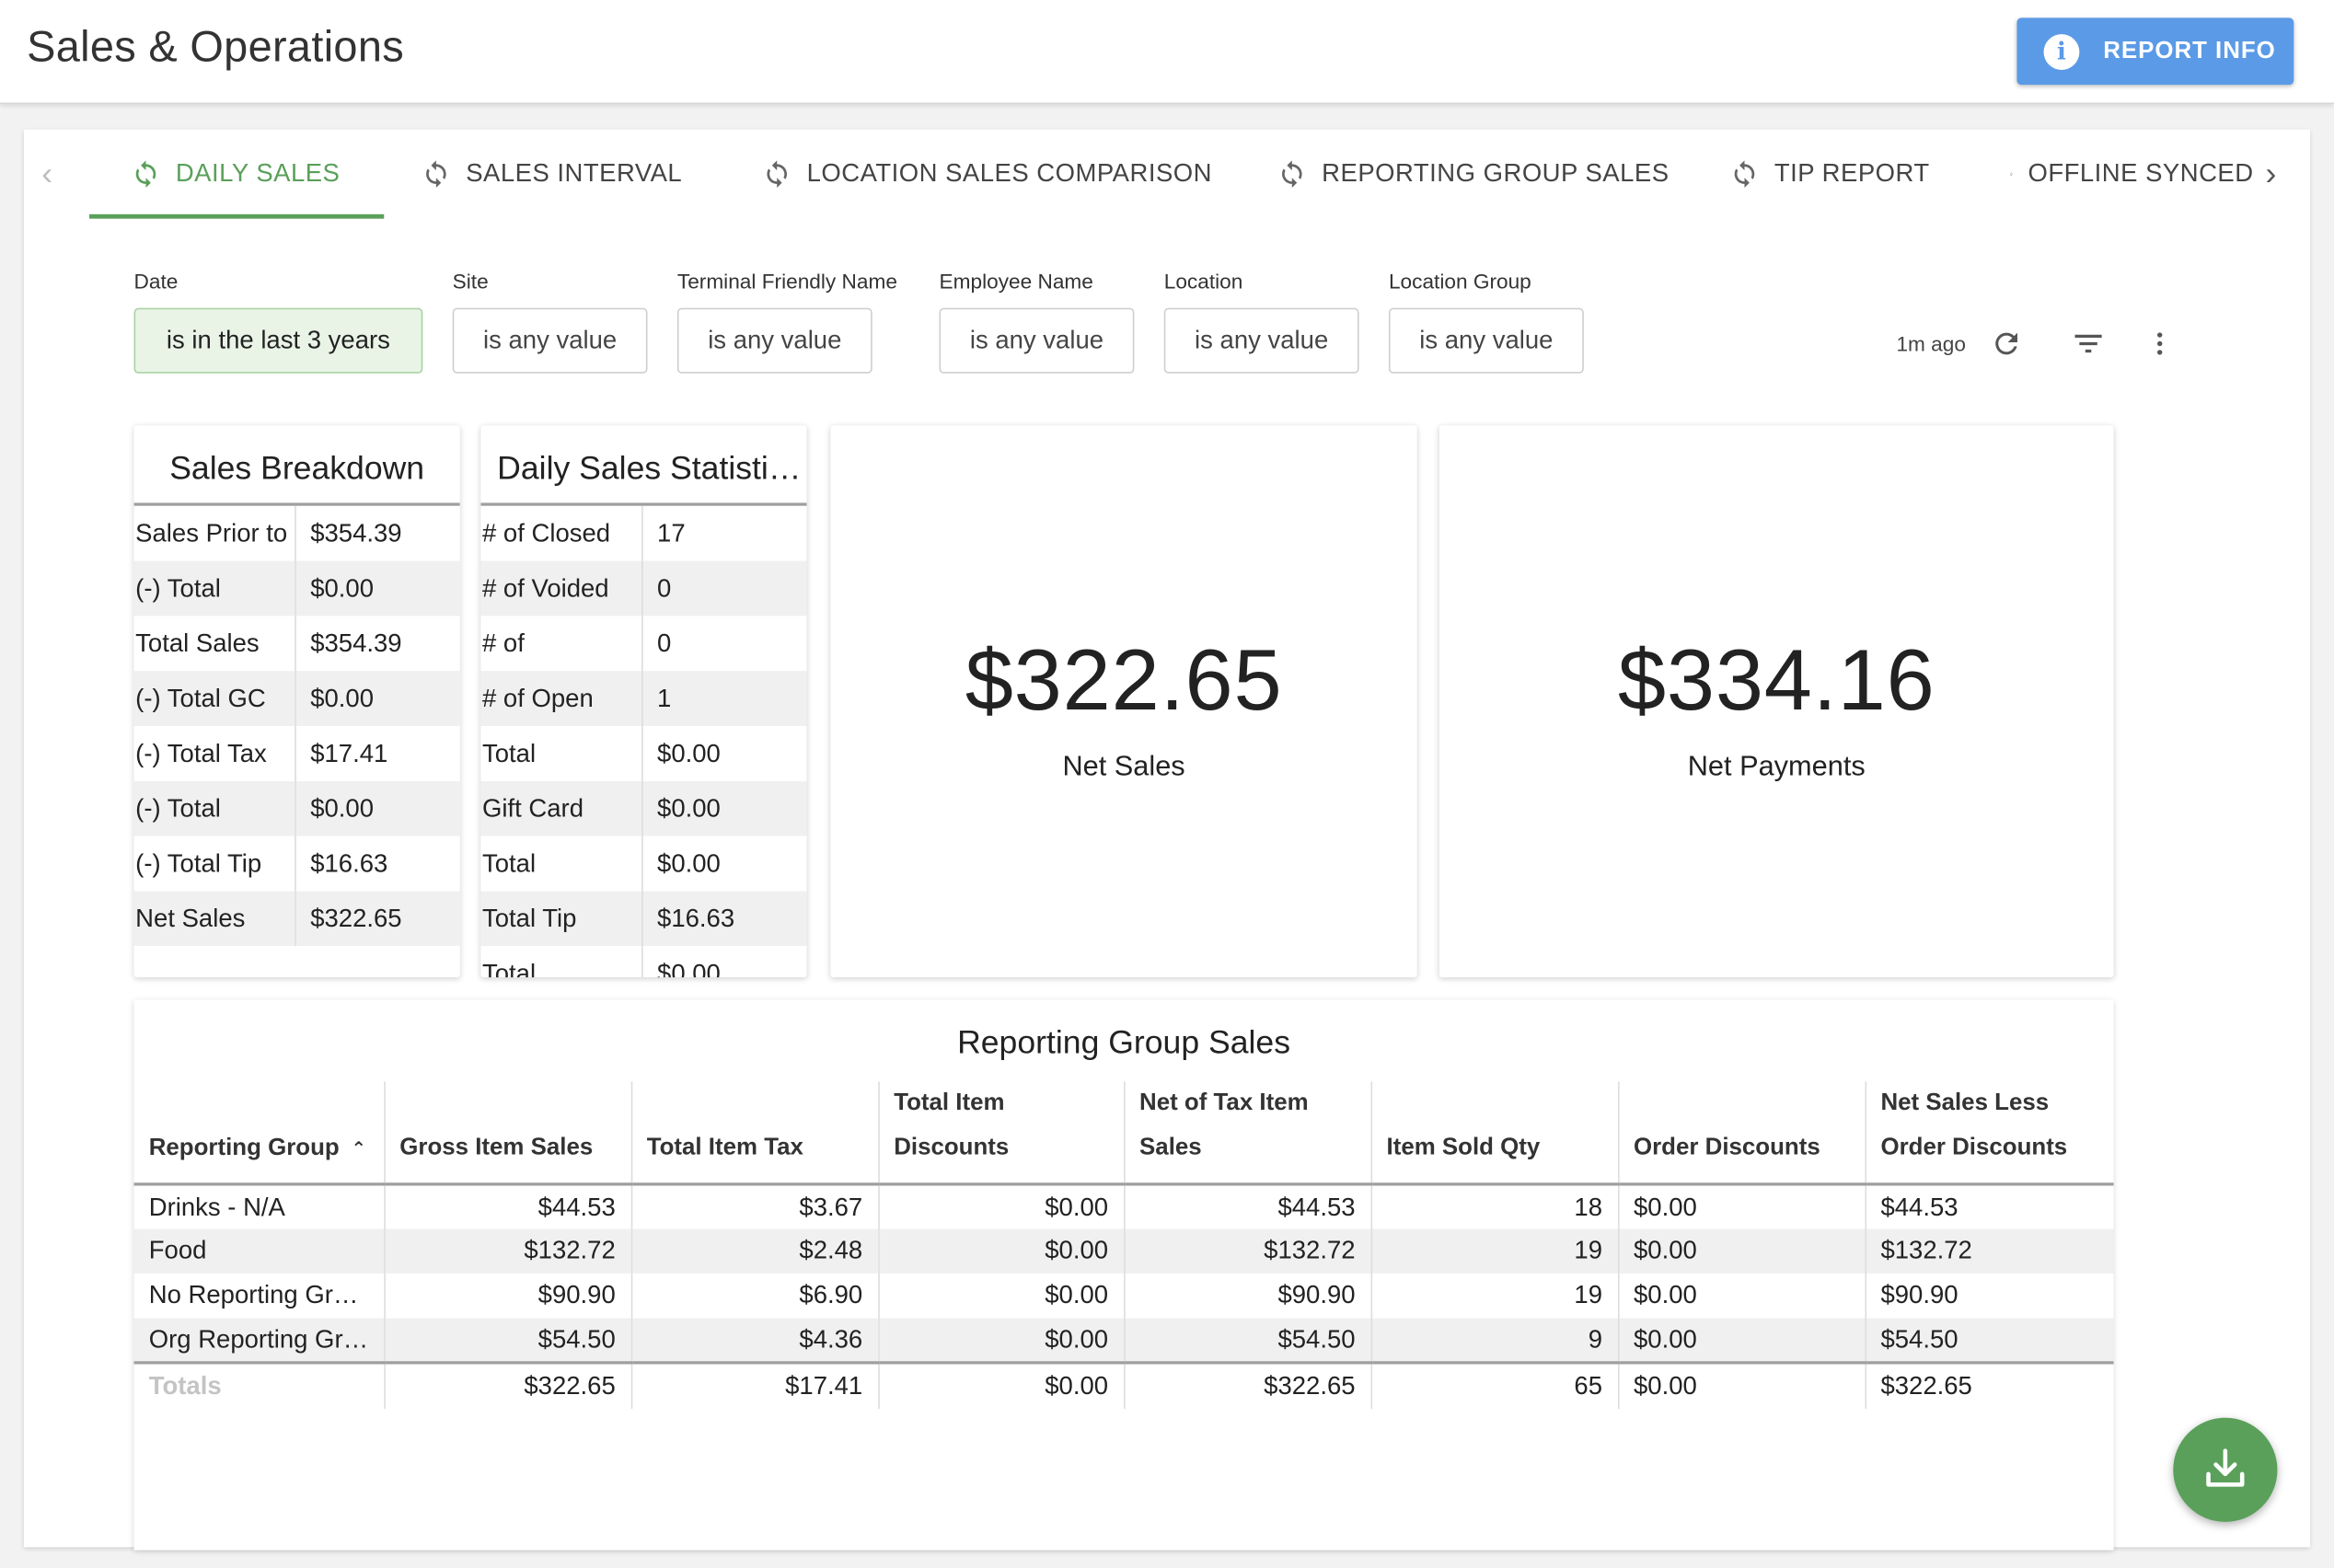 The width and height of the screenshot is (2334, 1568). What do you see at coordinates (349, 752) in the screenshot?
I see `row-value: $17.41` at bounding box center [349, 752].